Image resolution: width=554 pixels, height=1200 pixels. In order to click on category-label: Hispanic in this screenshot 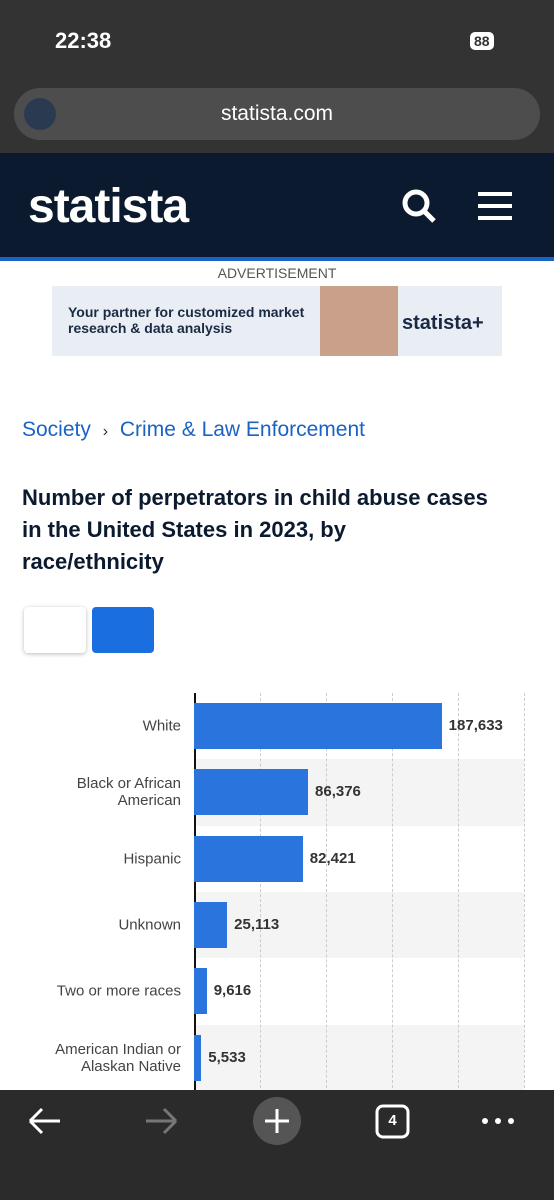, I will do `click(152, 859)`.